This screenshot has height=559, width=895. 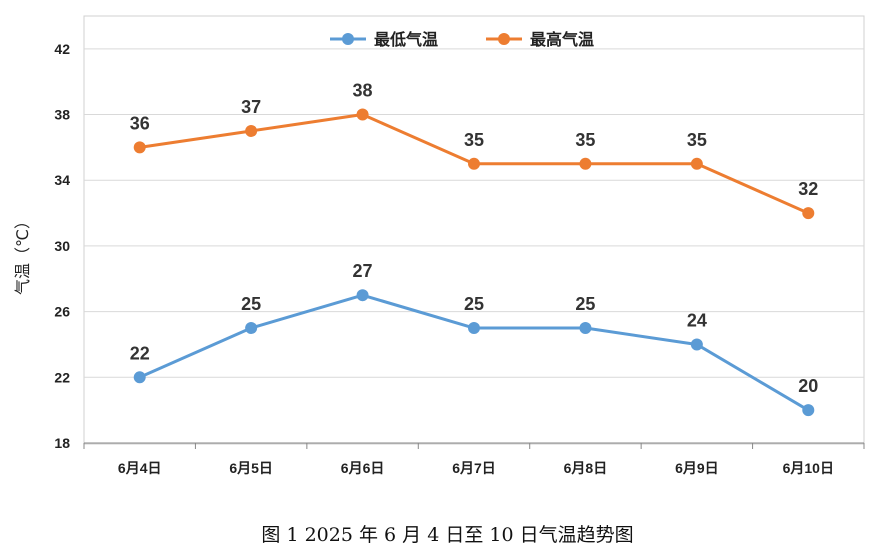 I want to click on legend-label: 最高气温, so click(x=562, y=39).